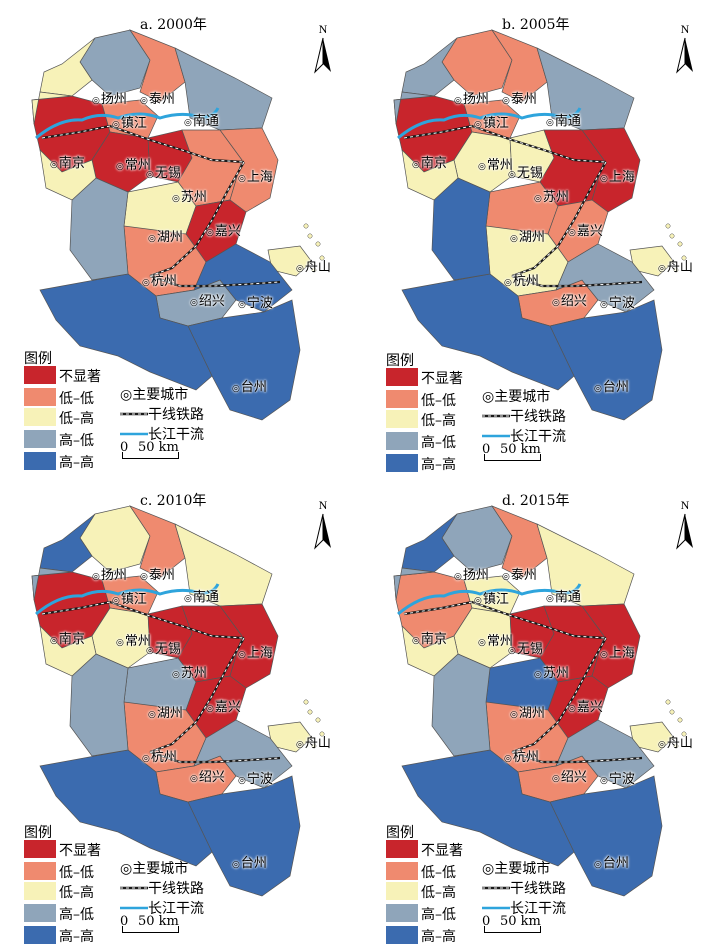 The image size is (725, 946). What do you see at coordinates (684, 531) in the screenshot?
I see `north-arrow-icon` at bounding box center [684, 531].